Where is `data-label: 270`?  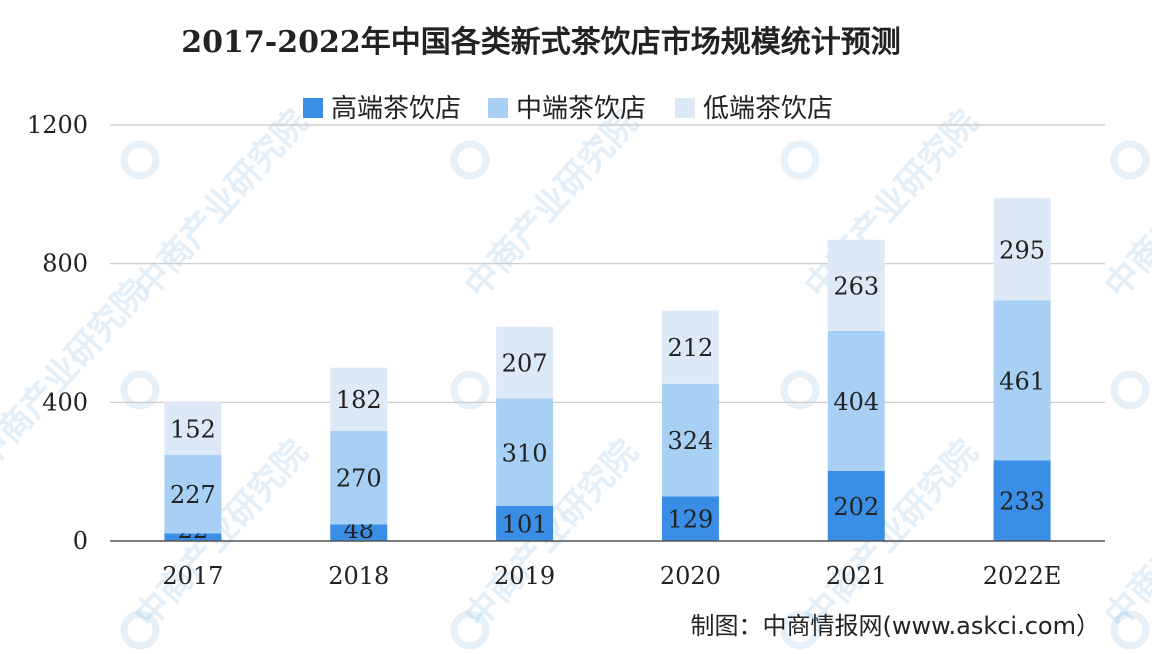 data-label: 270 is located at coordinates (359, 479).